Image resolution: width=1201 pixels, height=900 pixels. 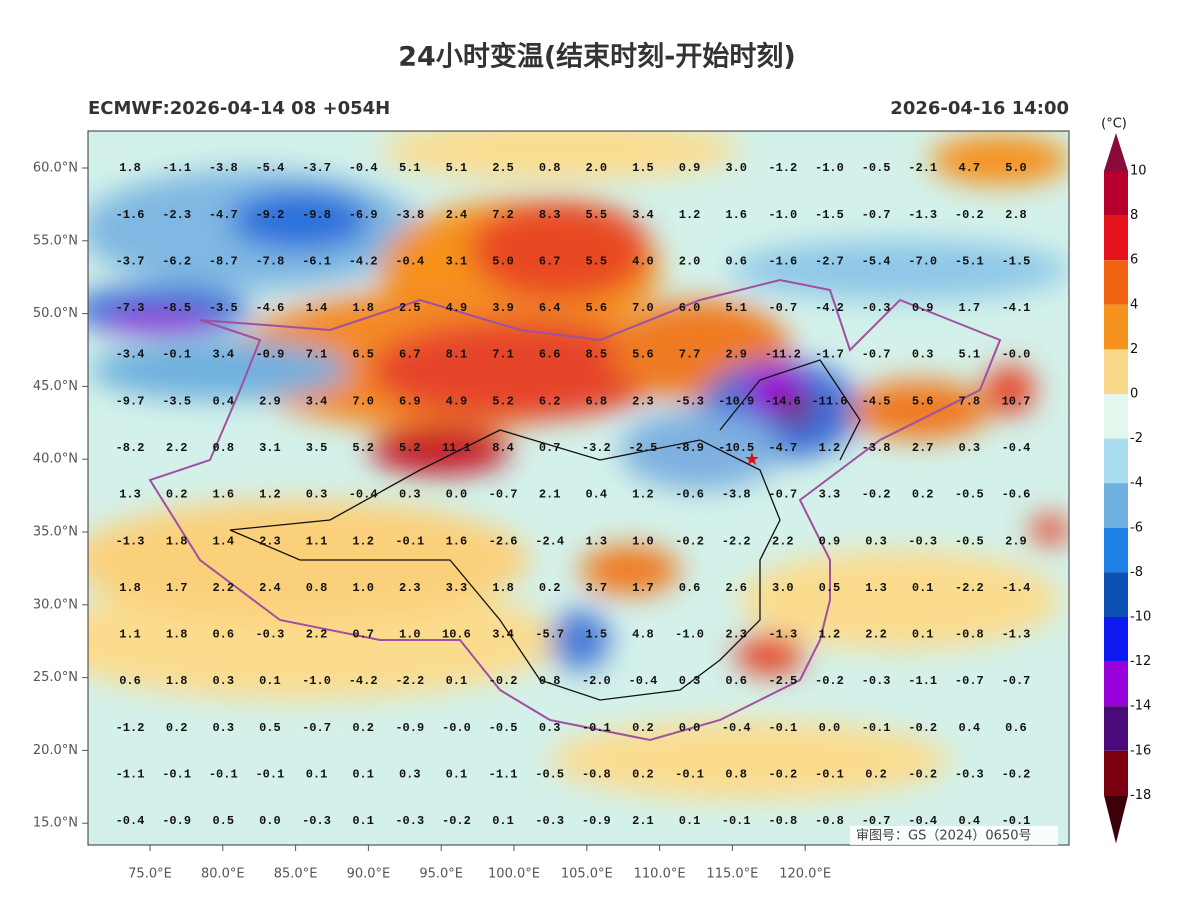 What do you see at coordinates (922, 215) in the screenshot?
I see `grid-value: -1.3` at bounding box center [922, 215].